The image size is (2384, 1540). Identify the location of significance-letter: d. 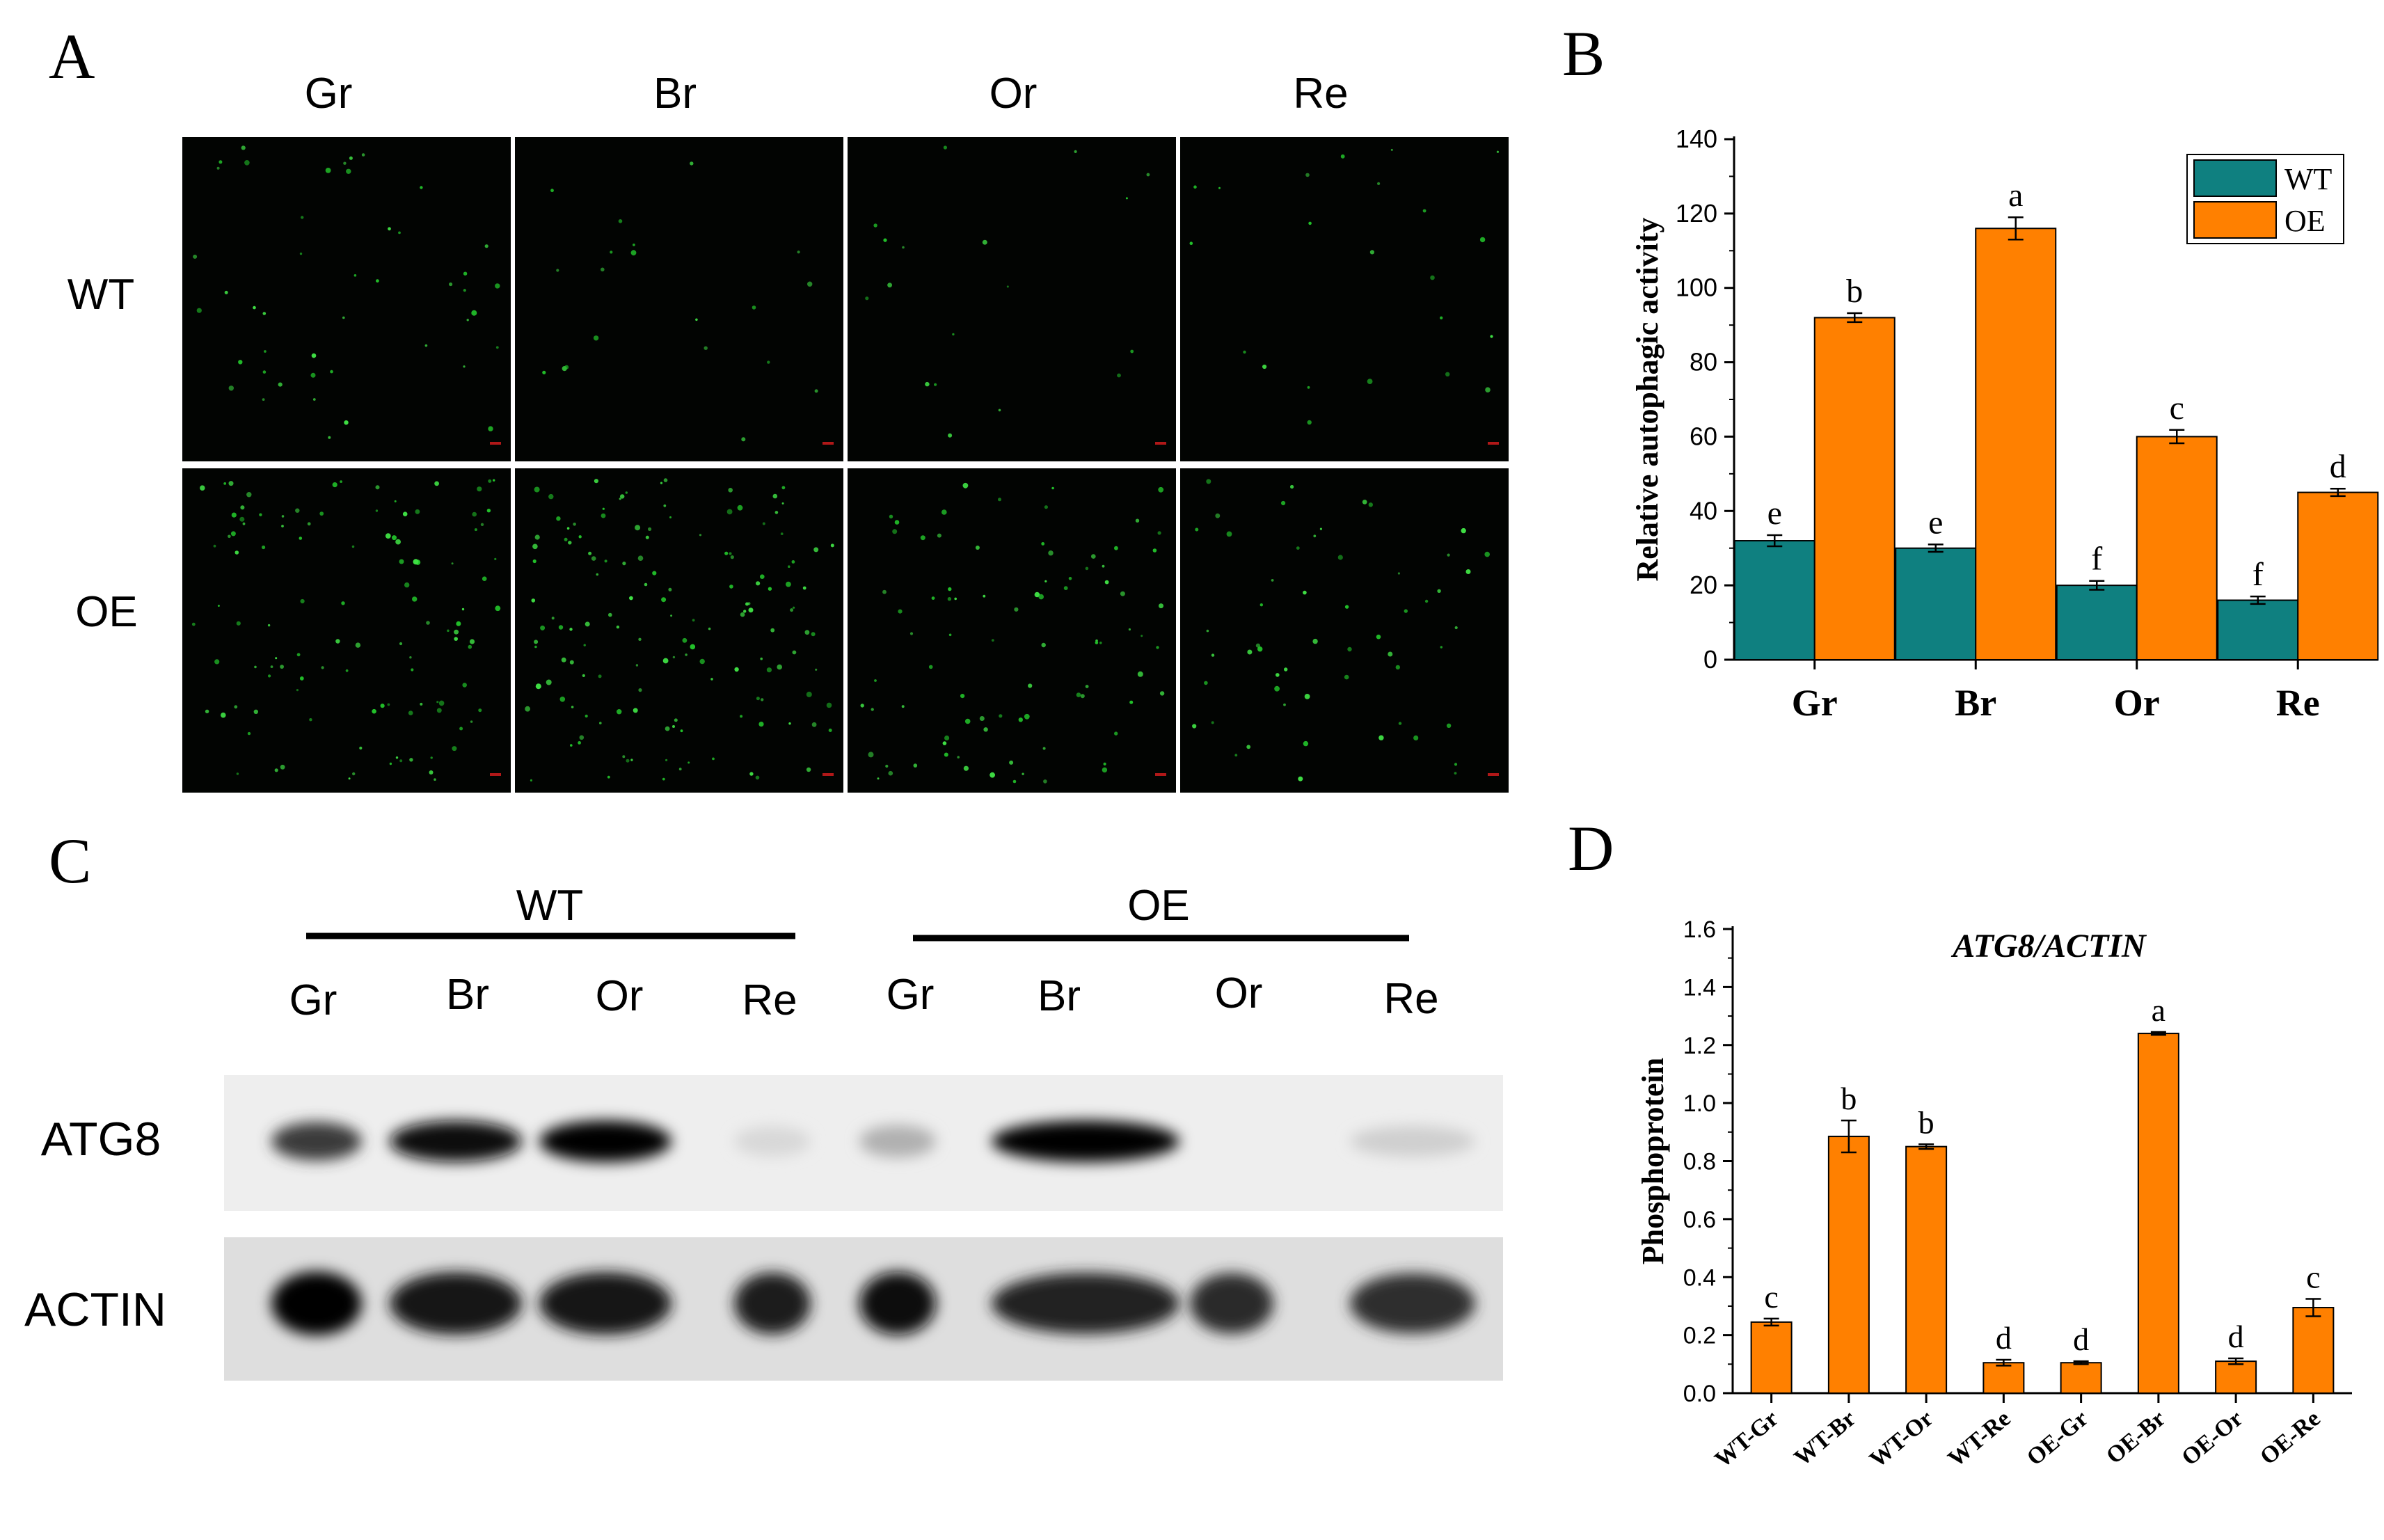
(2081, 1339).